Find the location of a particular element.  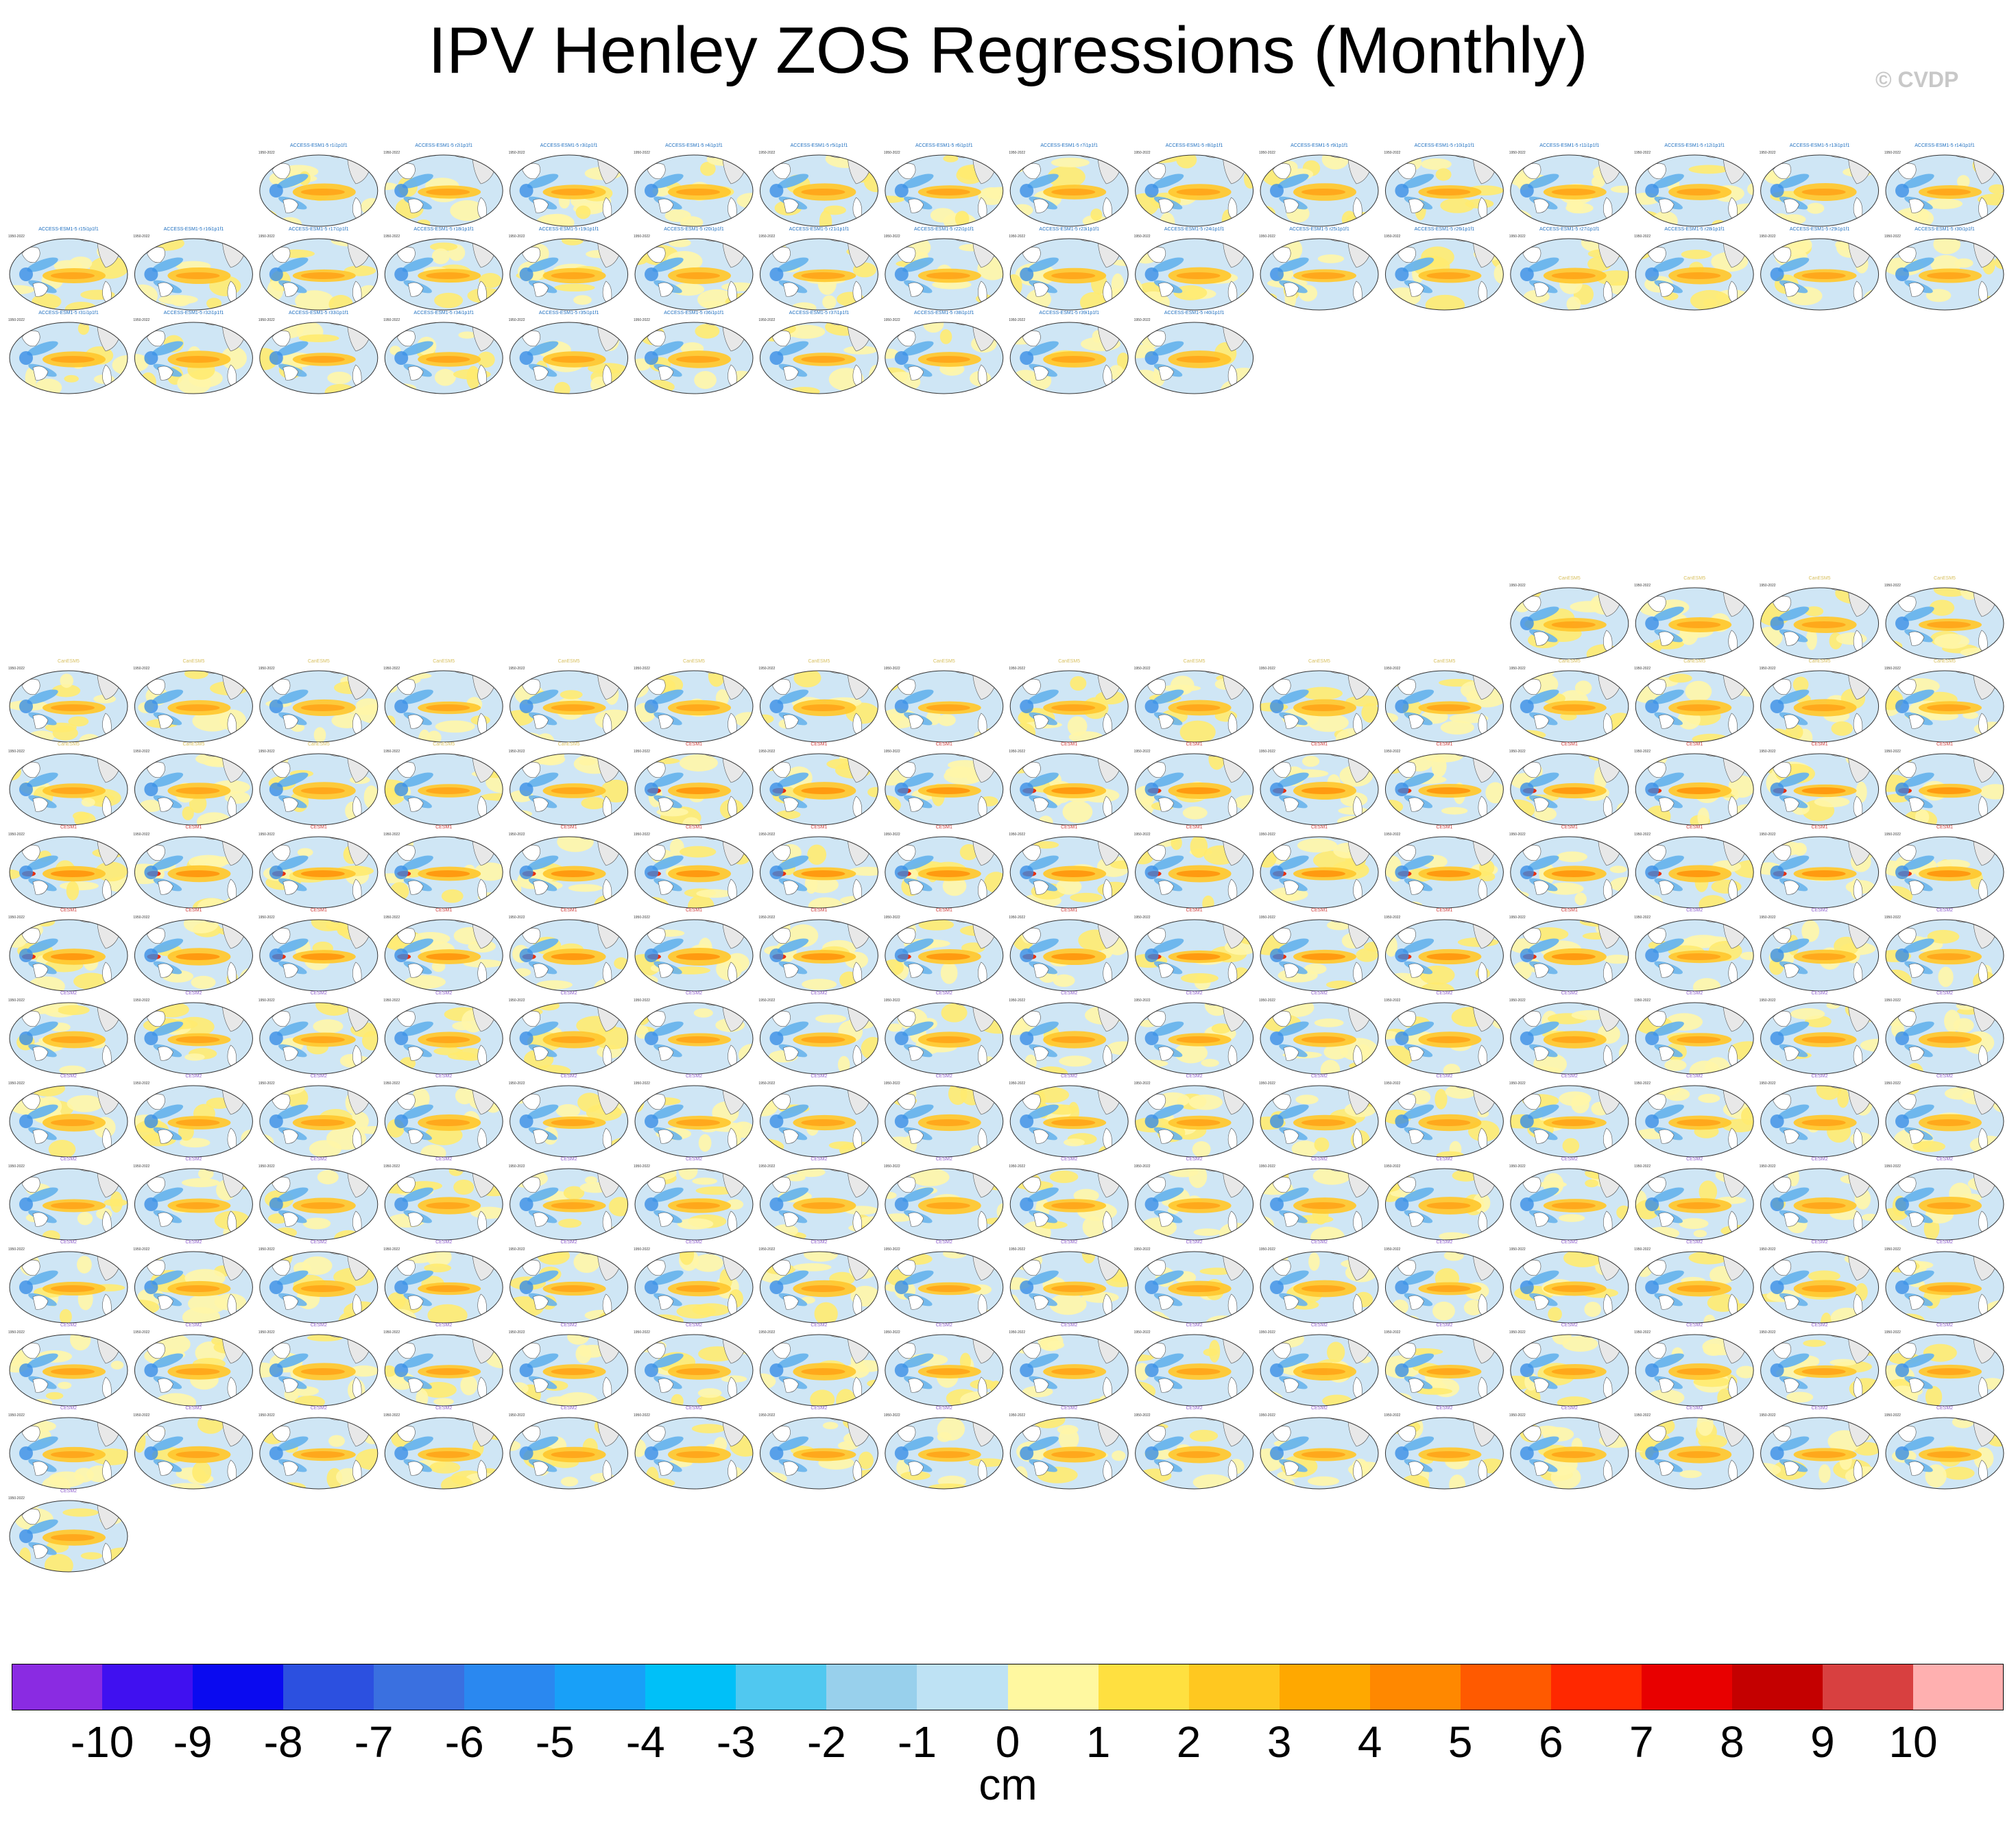

map-panel: ACCESS-ESM1-5 r1i1p1f1 1950-2022 is located at coordinates (319, 185).